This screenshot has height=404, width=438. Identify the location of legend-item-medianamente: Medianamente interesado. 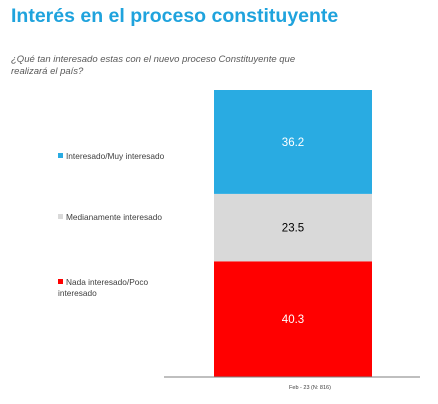
(118, 217).